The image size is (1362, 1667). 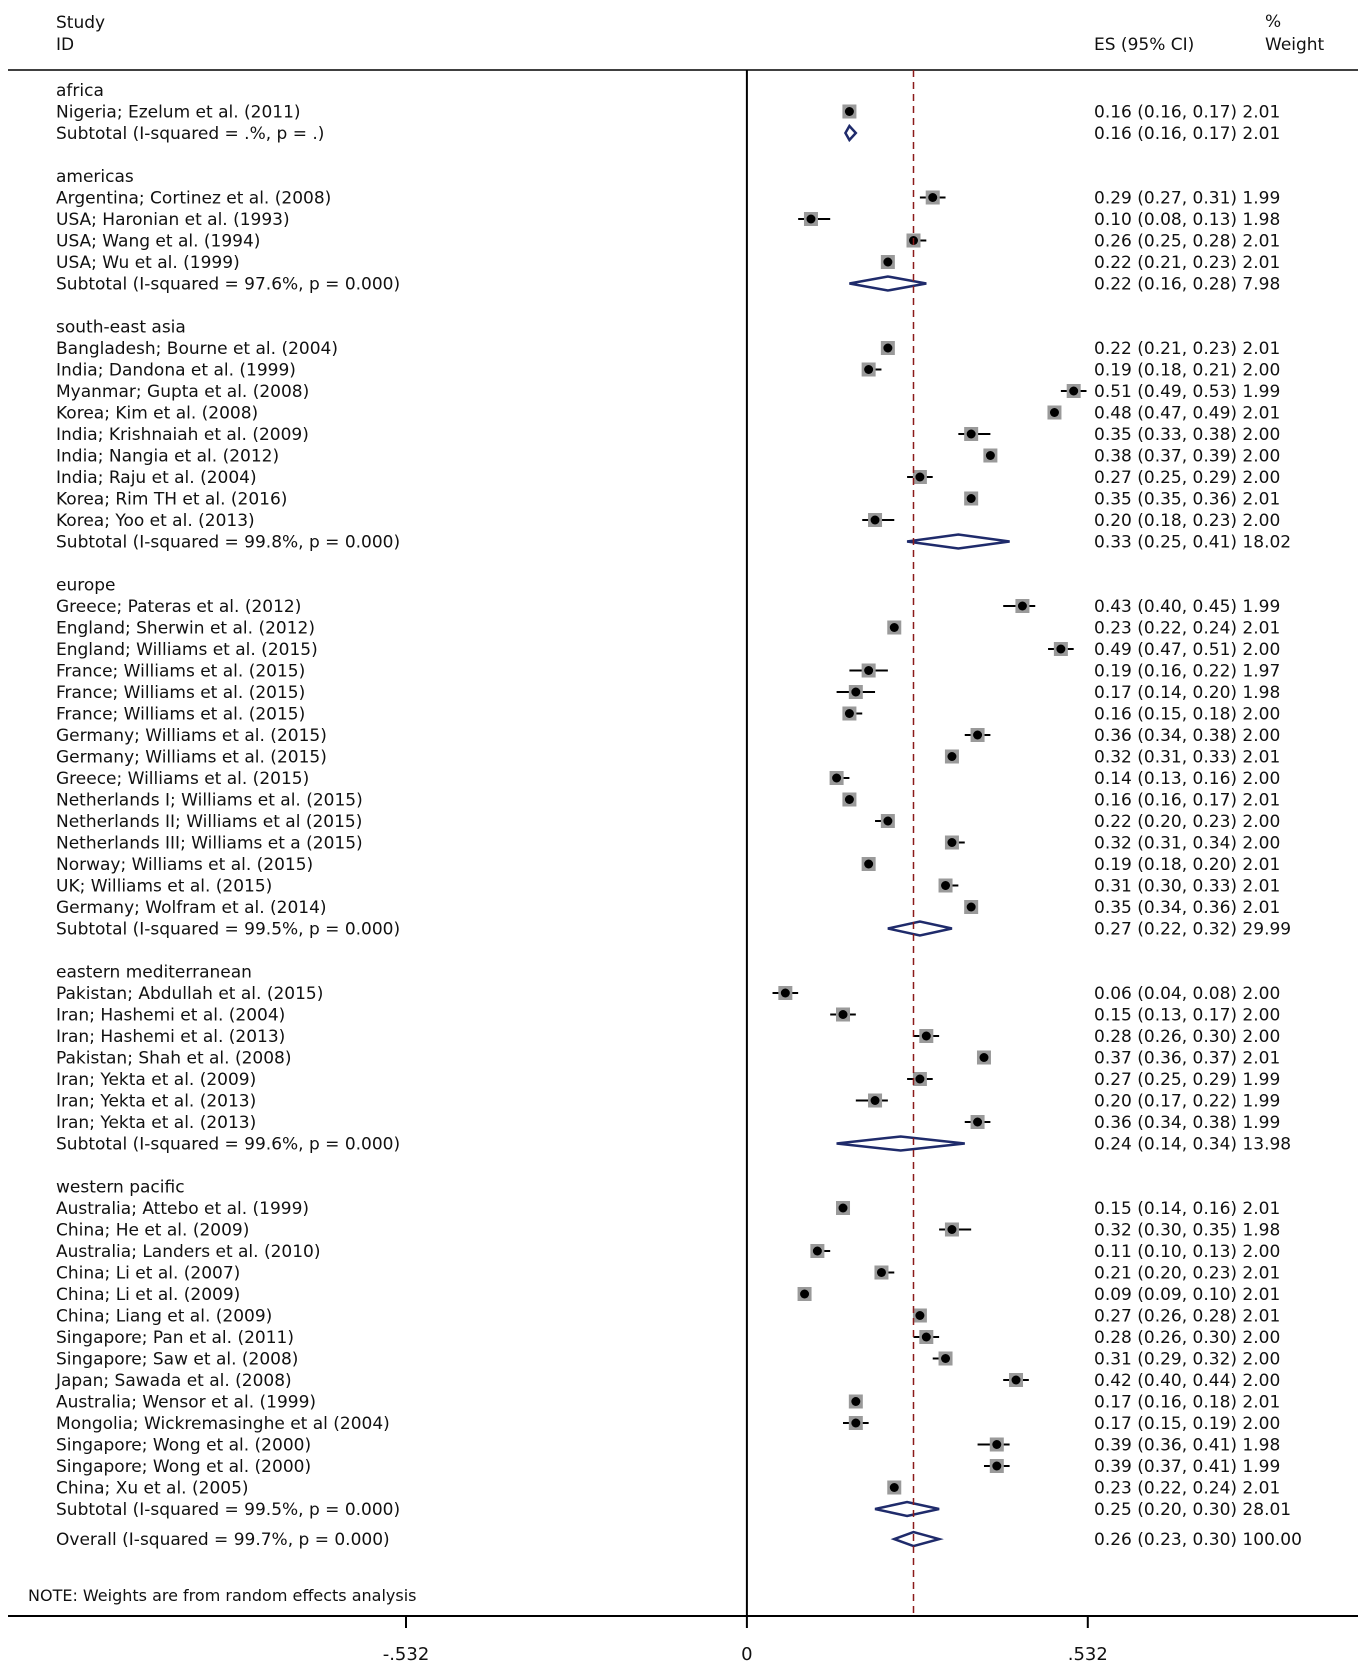 I want to click on study-estimate: 0.42 (0.40, 0.44) 2.00, so click(x=1187, y=1381).